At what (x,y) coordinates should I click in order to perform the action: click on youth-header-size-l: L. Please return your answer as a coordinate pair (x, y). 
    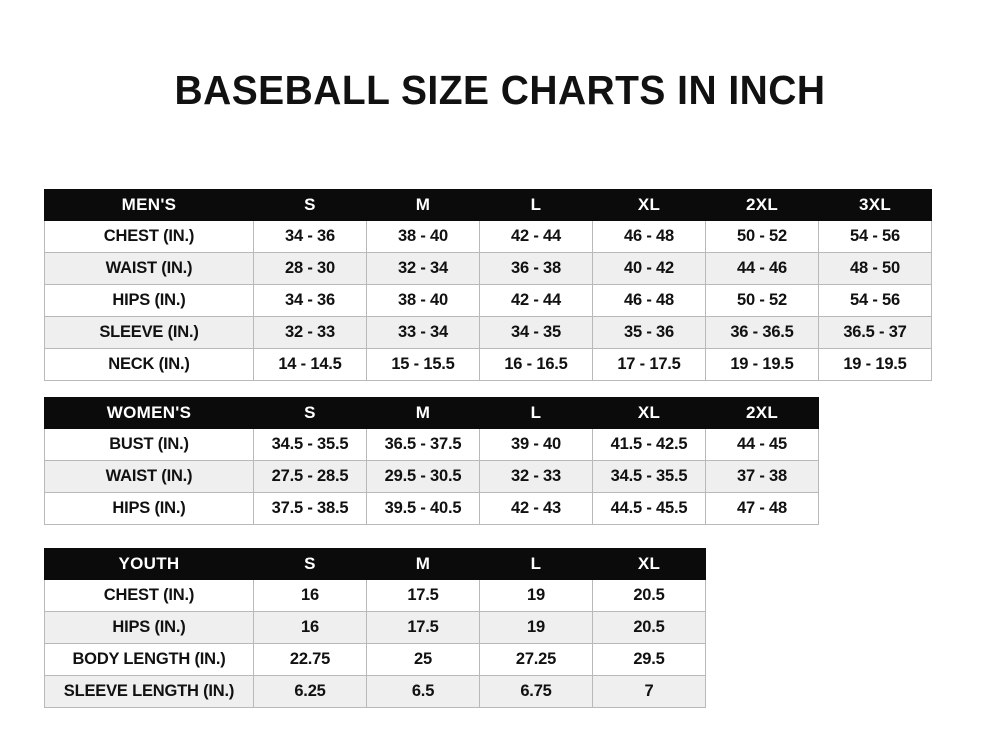
    Looking at the image, I should click on (536, 564).